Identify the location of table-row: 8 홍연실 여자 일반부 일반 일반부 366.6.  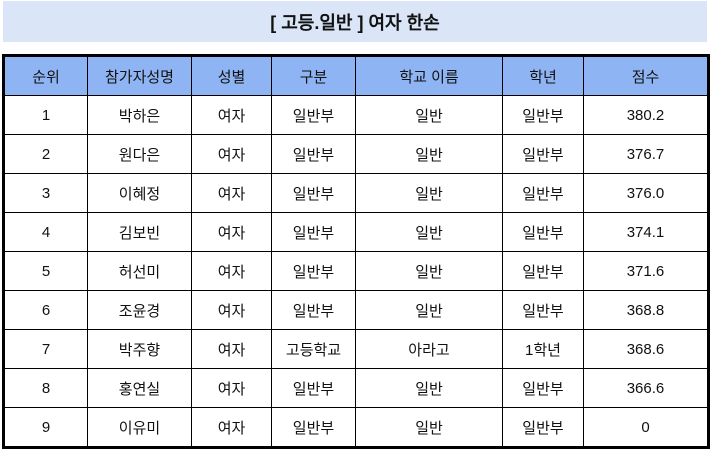
(356, 388).